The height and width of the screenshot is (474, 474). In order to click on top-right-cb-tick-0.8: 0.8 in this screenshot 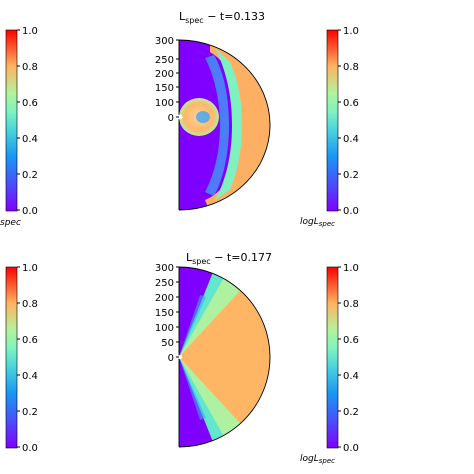, I will do `click(348, 67)`.